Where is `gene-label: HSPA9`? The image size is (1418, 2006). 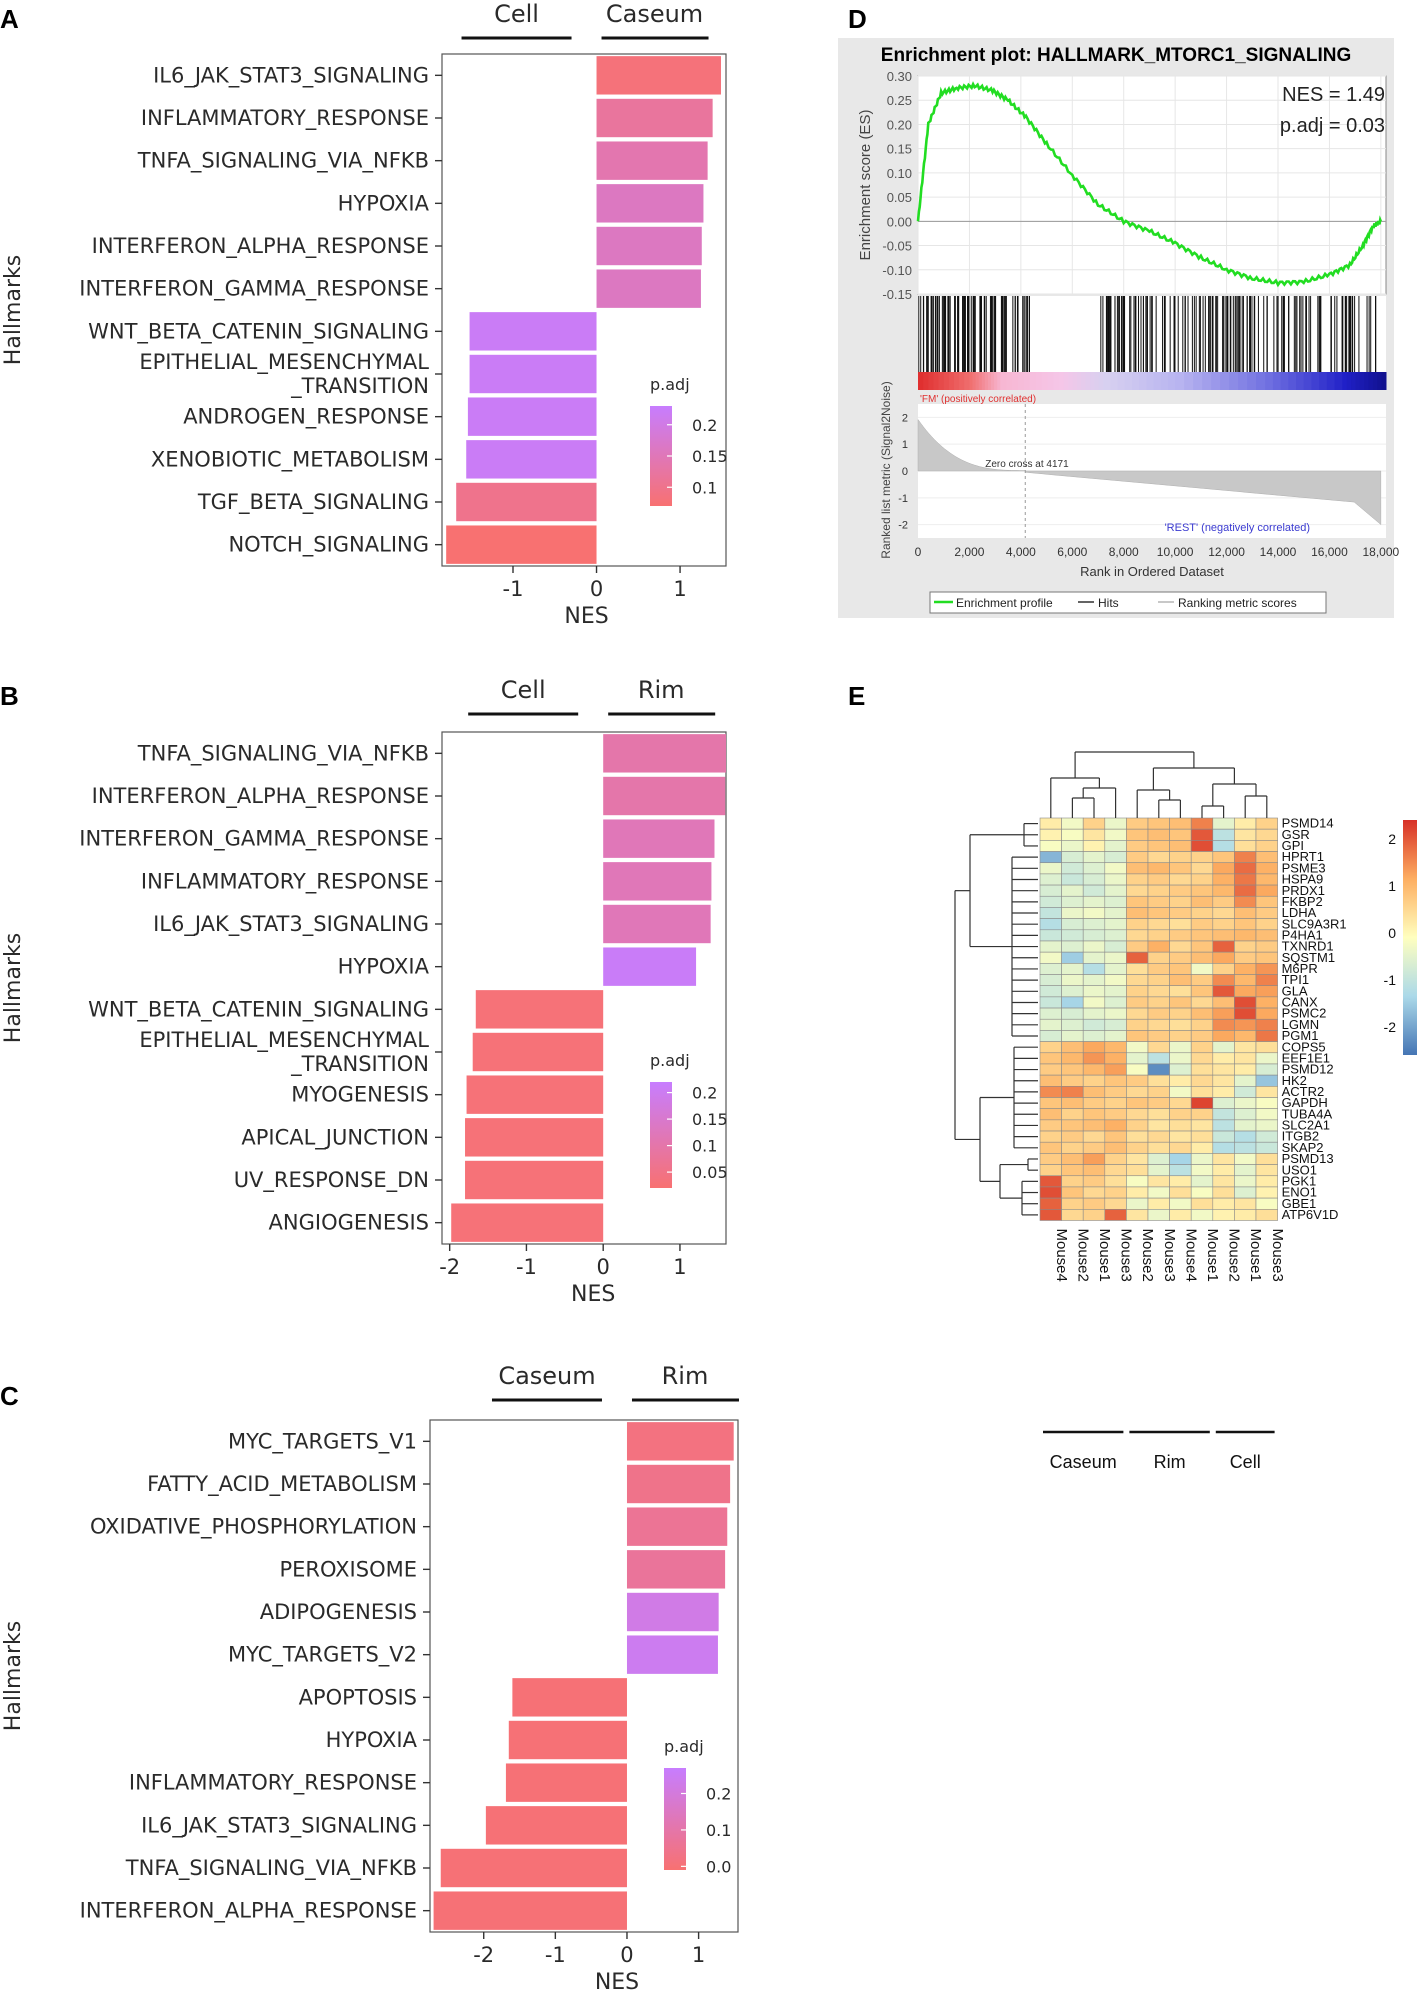 gene-label: HSPA9 is located at coordinates (1303, 879).